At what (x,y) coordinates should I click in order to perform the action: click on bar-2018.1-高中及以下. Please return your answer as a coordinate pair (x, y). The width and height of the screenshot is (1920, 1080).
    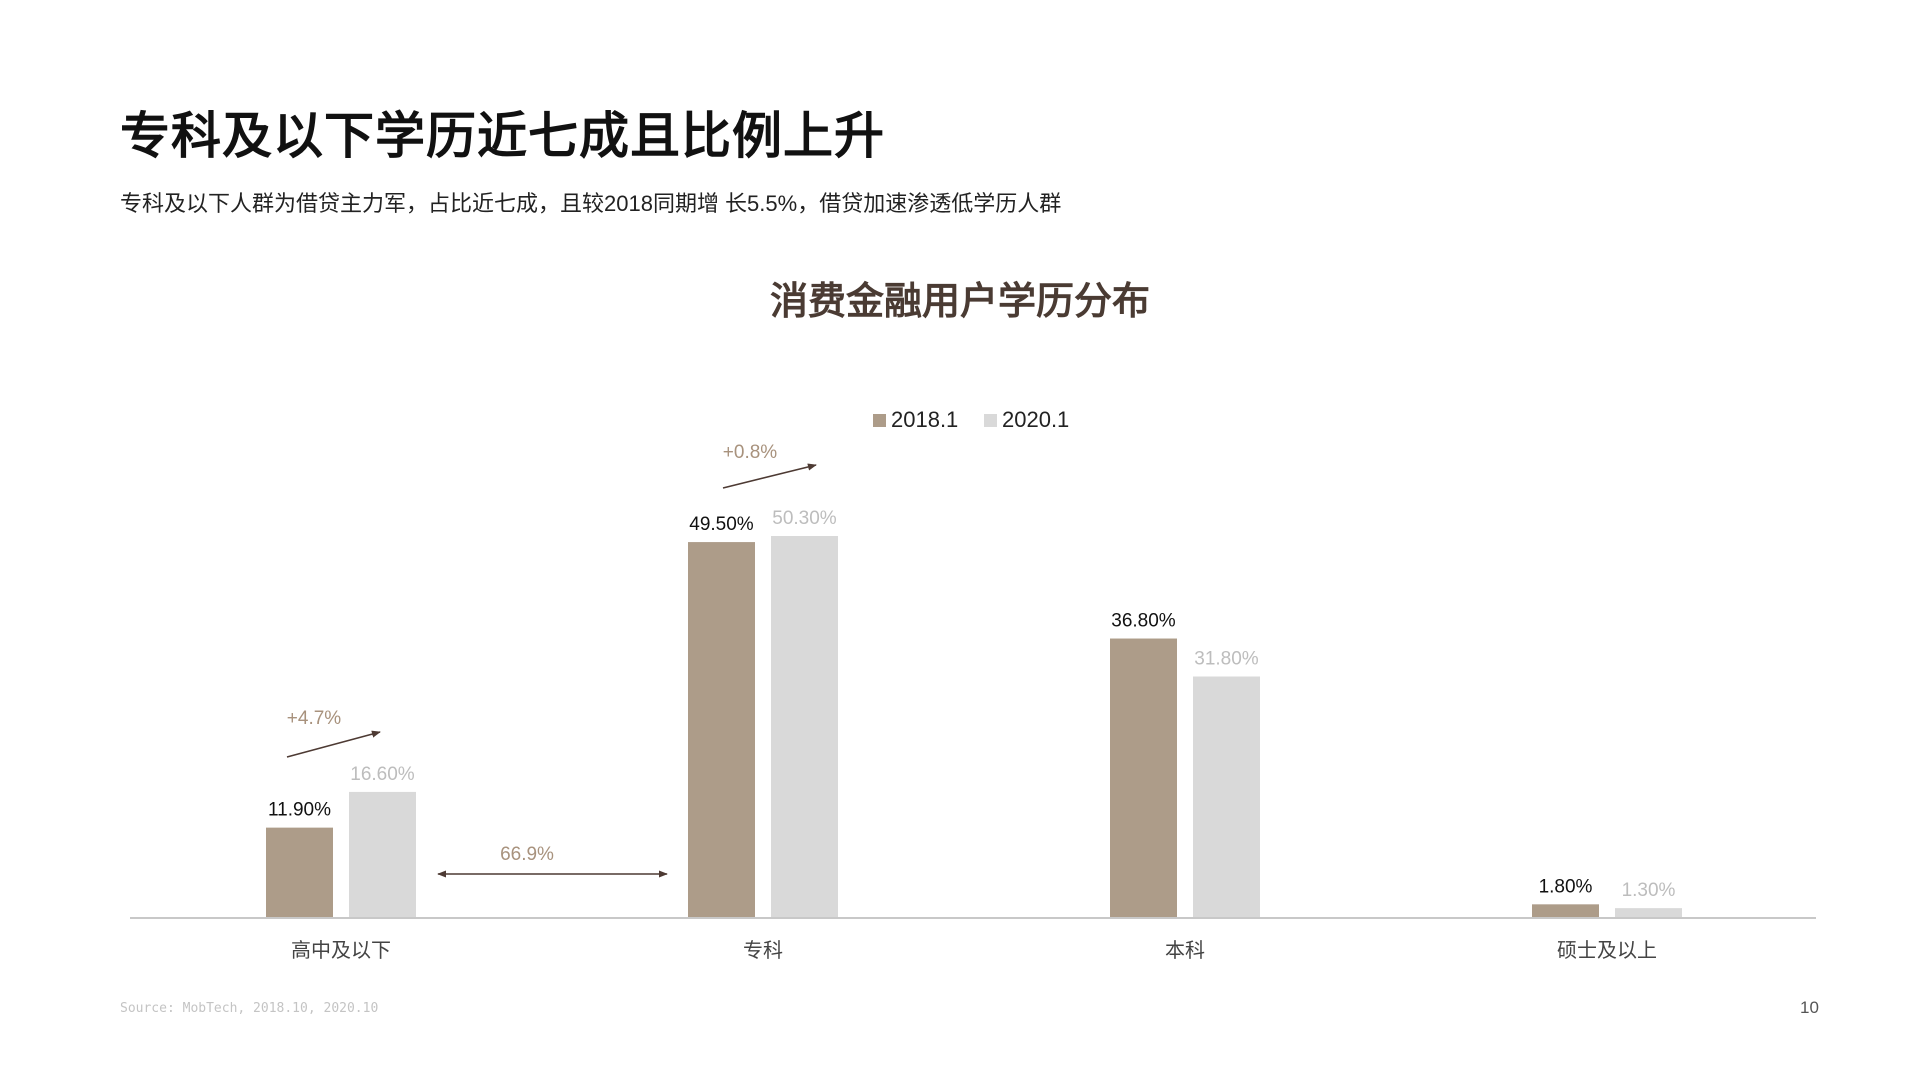
    Looking at the image, I should click on (299, 872).